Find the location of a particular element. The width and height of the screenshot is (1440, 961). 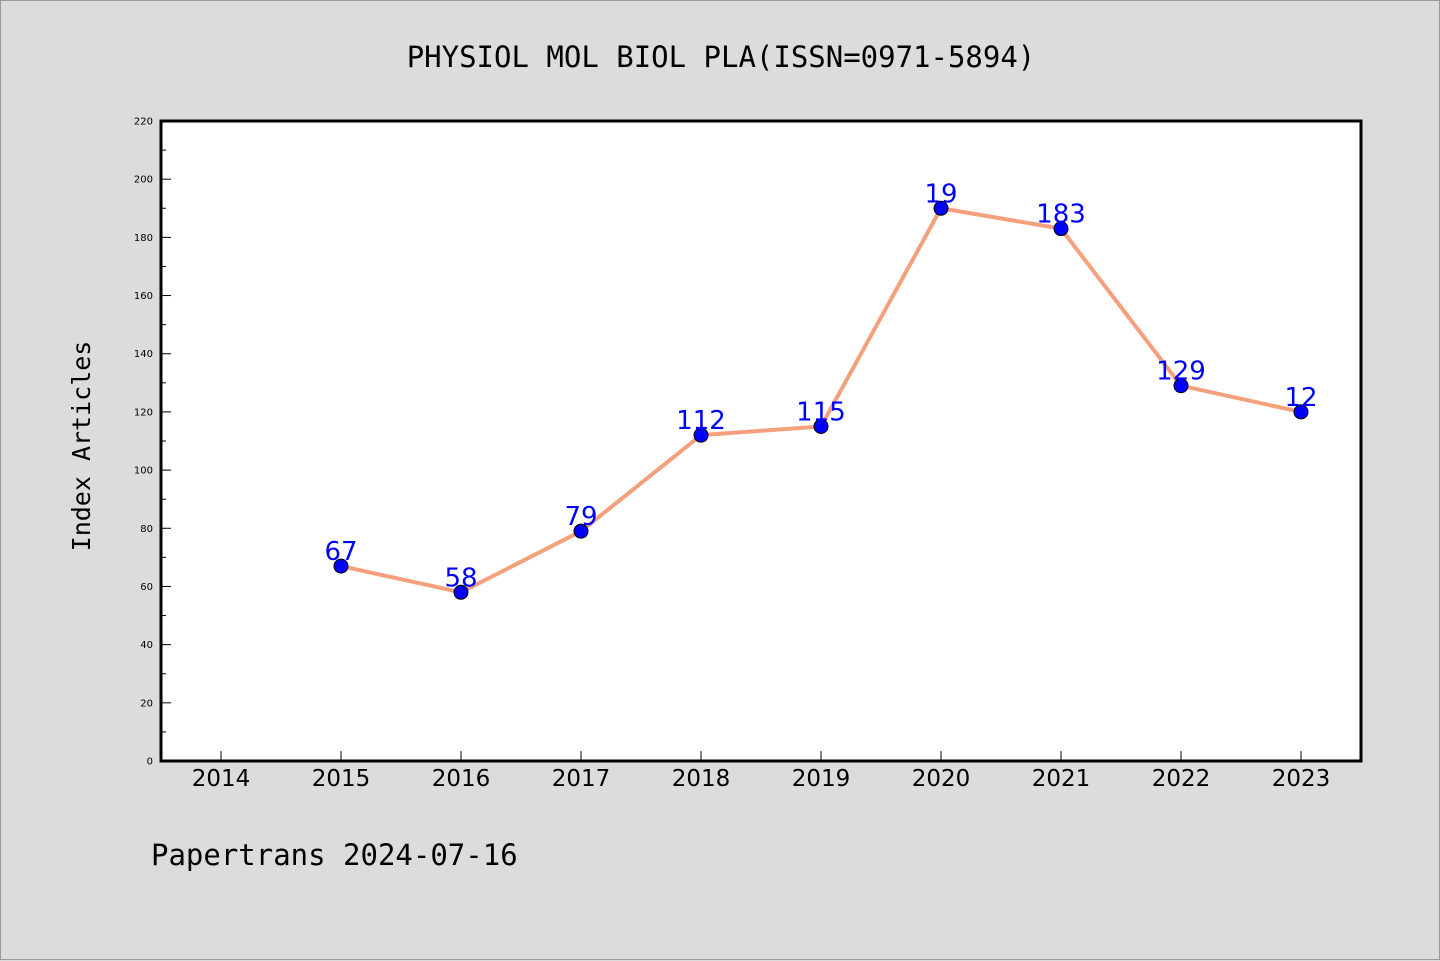

y-tick-label: 60 is located at coordinates (146, 587).